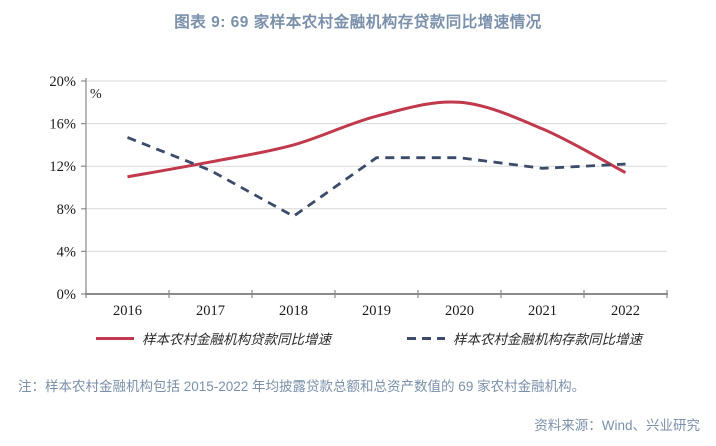 This screenshot has height=446, width=716. I want to click on svg-text: 4%, so click(66, 252).